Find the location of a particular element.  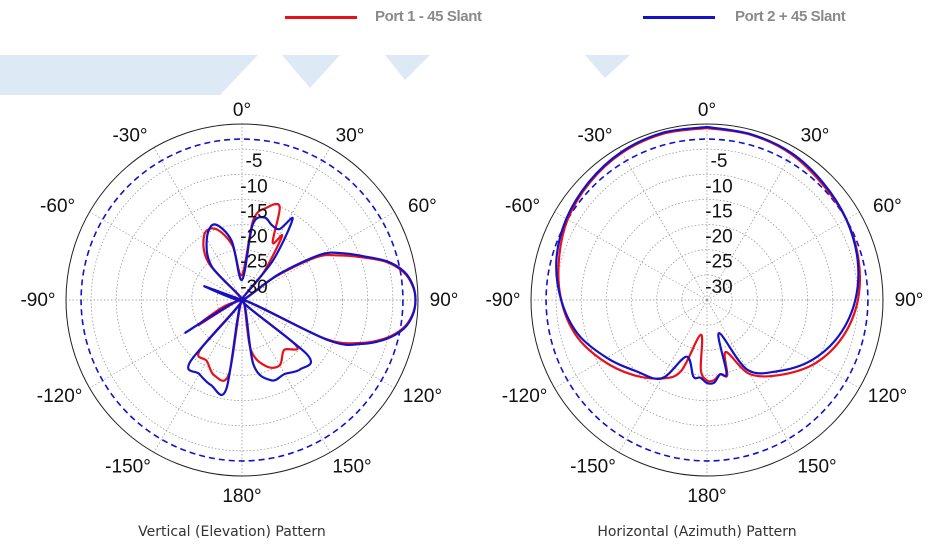

legend: Port 1 - 45 Slant Port 2 + 45 Slant is located at coordinates (464, 20).